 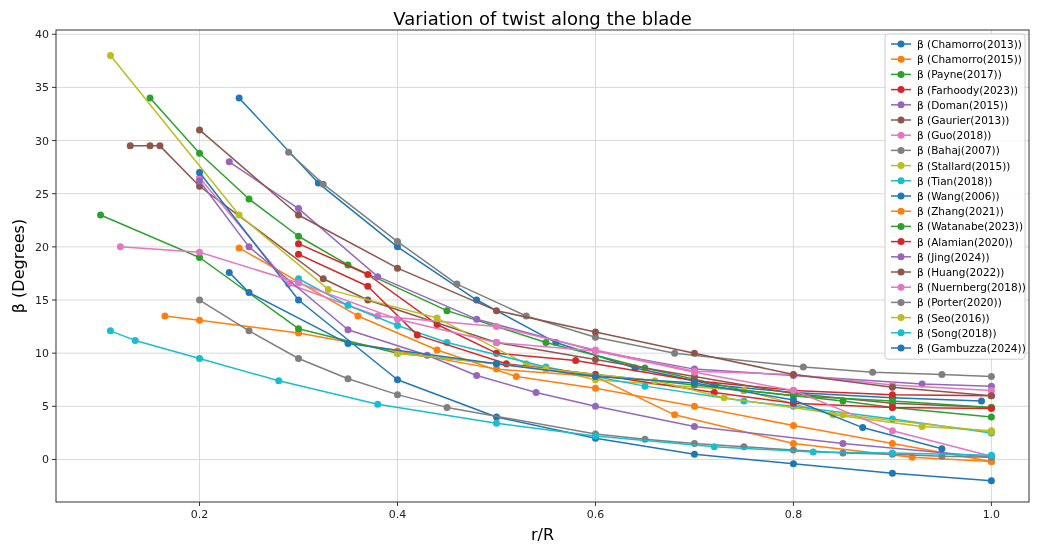 What do you see at coordinates (970, 226) in the screenshot?
I see `legend-label: β (Watanabe(2023))` at bounding box center [970, 226].